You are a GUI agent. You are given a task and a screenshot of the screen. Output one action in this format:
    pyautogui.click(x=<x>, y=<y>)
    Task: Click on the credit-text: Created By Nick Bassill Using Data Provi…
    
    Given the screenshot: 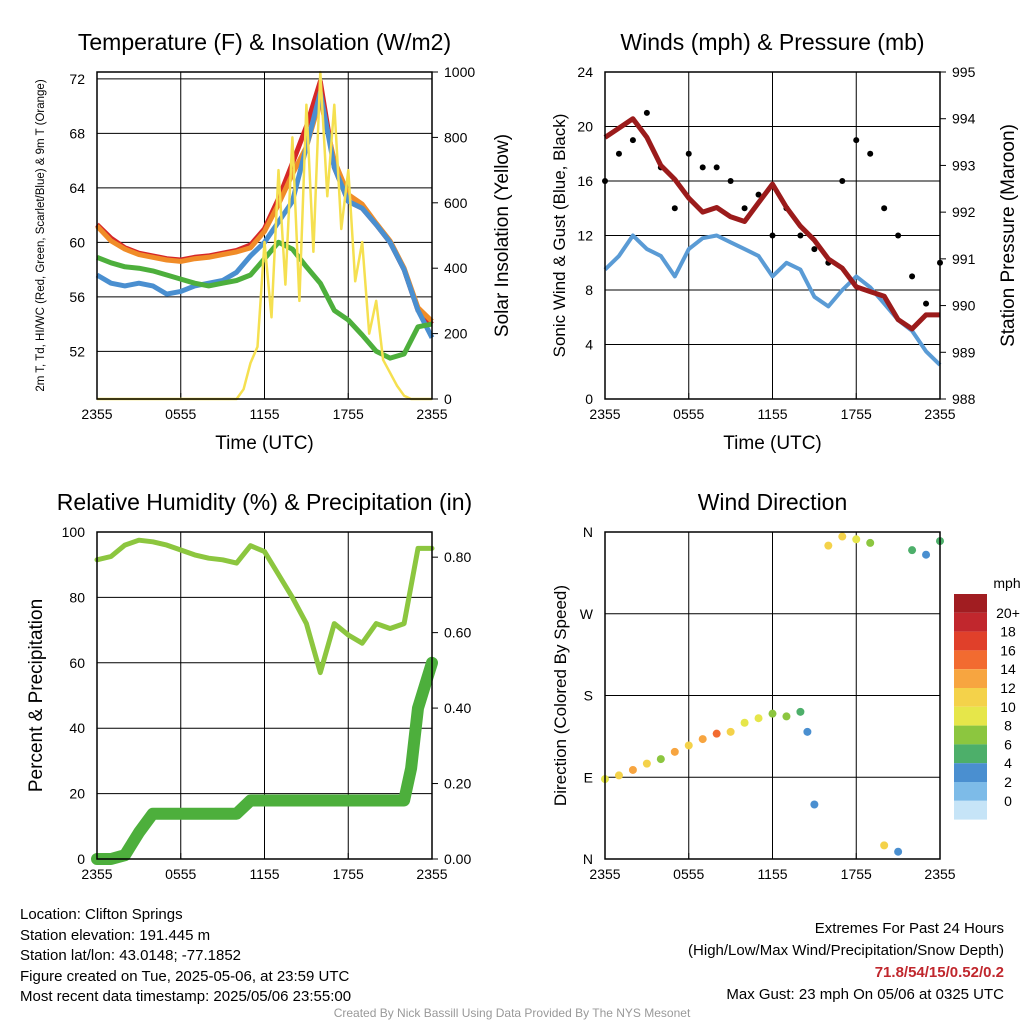 What is the action you would take?
    pyautogui.click(x=512, y=1013)
    